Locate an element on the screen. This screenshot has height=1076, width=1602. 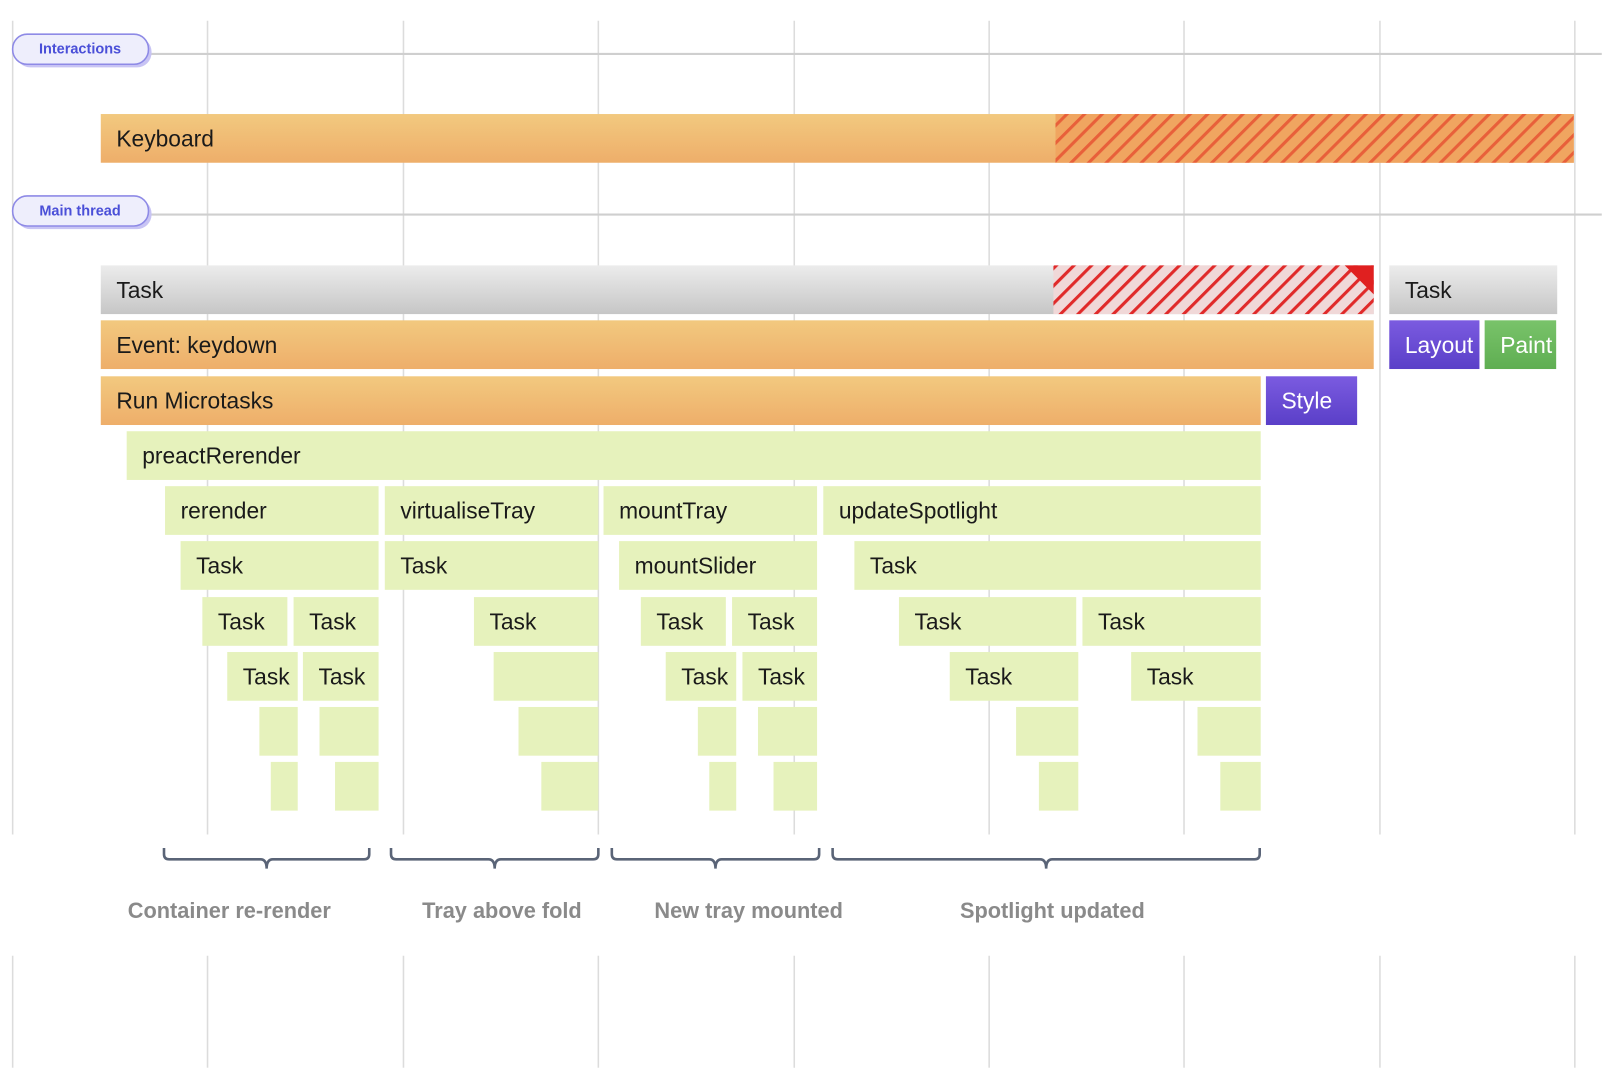
block-label: Layout is located at coordinates (1439, 345).